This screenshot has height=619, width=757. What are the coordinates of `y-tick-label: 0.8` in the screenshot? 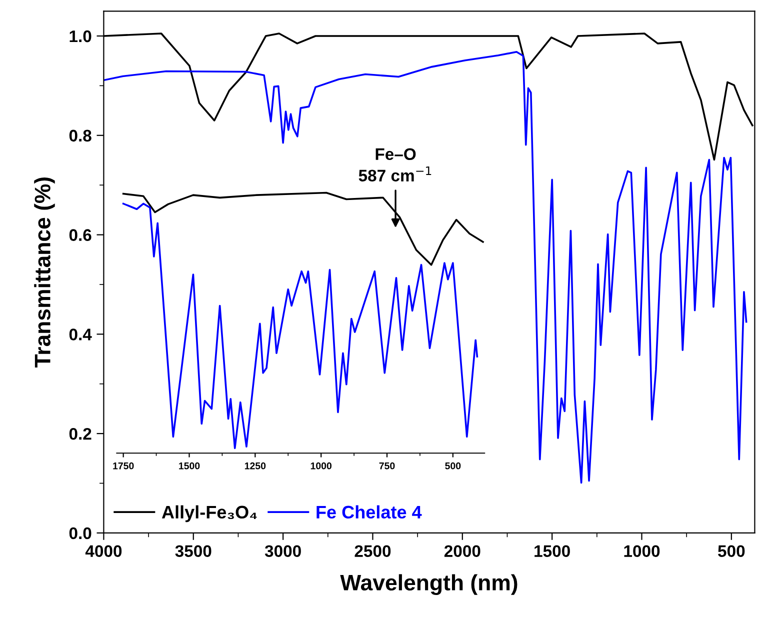 It's located at (80, 136).